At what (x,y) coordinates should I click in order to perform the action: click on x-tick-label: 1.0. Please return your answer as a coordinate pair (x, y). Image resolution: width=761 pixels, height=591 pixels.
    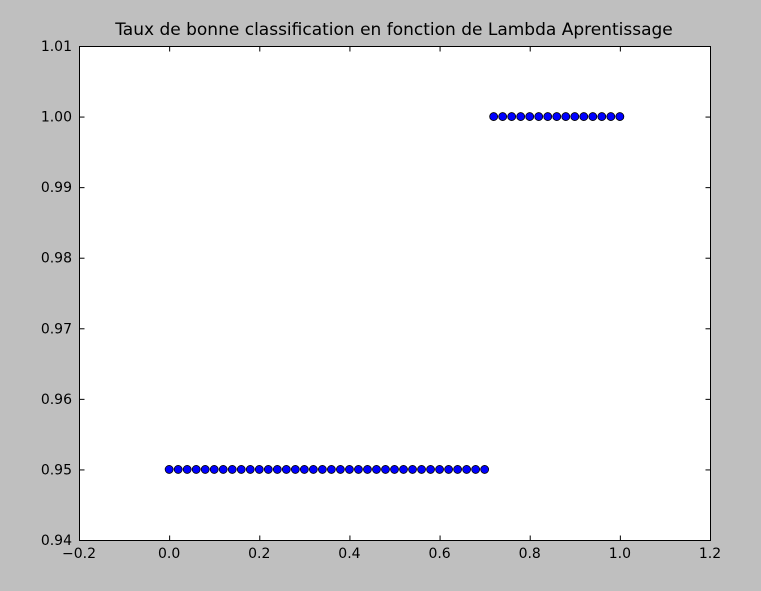
    Looking at the image, I should click on (620, 554).